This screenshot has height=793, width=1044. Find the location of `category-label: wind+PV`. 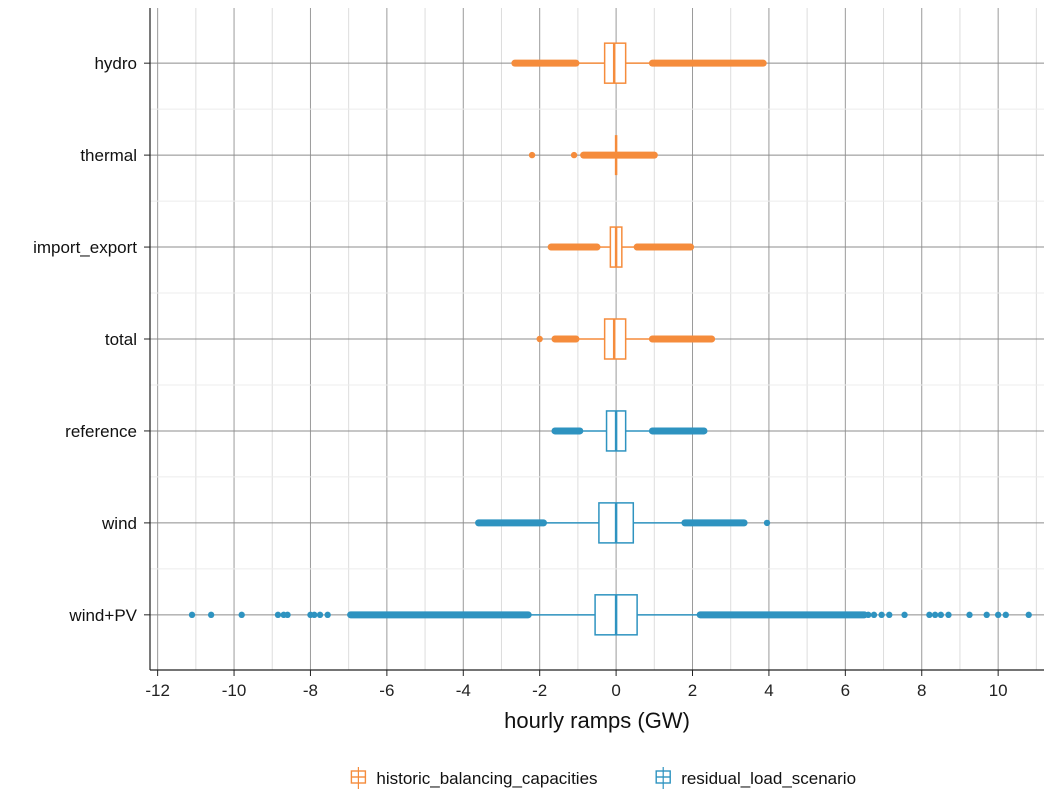

category-label: wind+PV is located at coordinates (102, 615).